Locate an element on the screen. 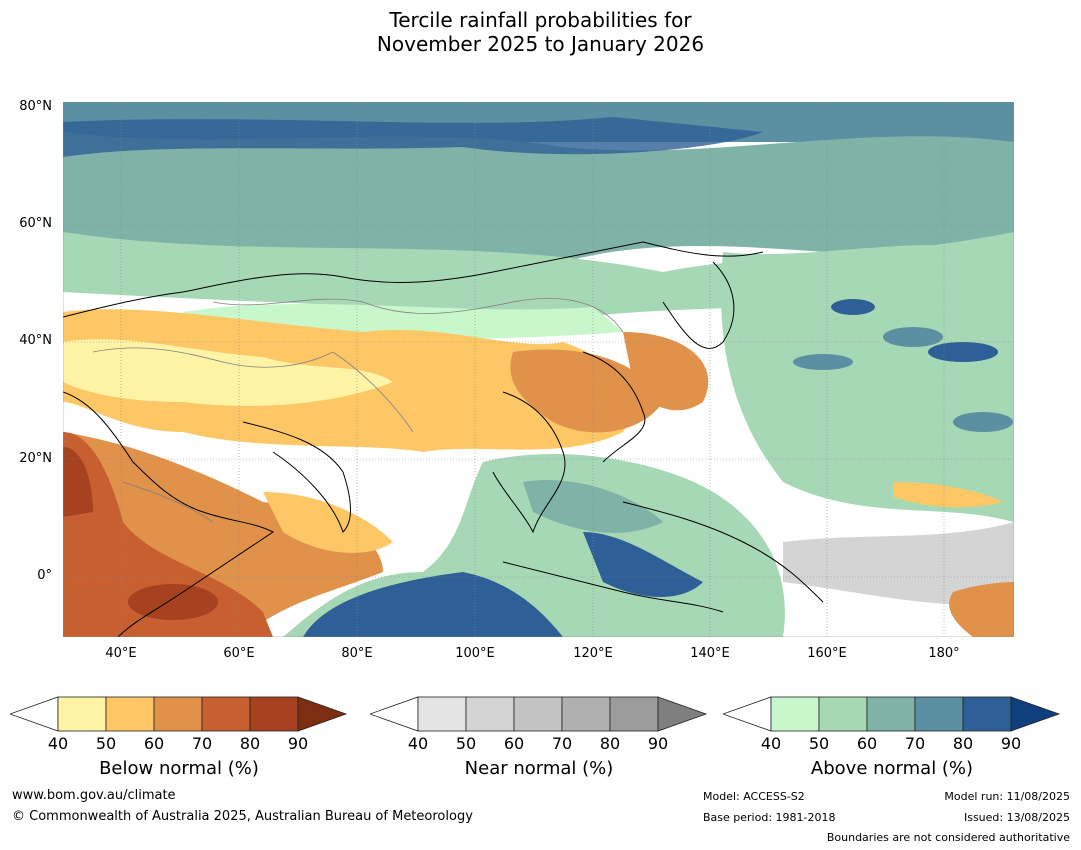 Image resolution: width=1081 pixels, height=850 pixels. lon-label-40e: 40°E is located at coordinates (121, 653).